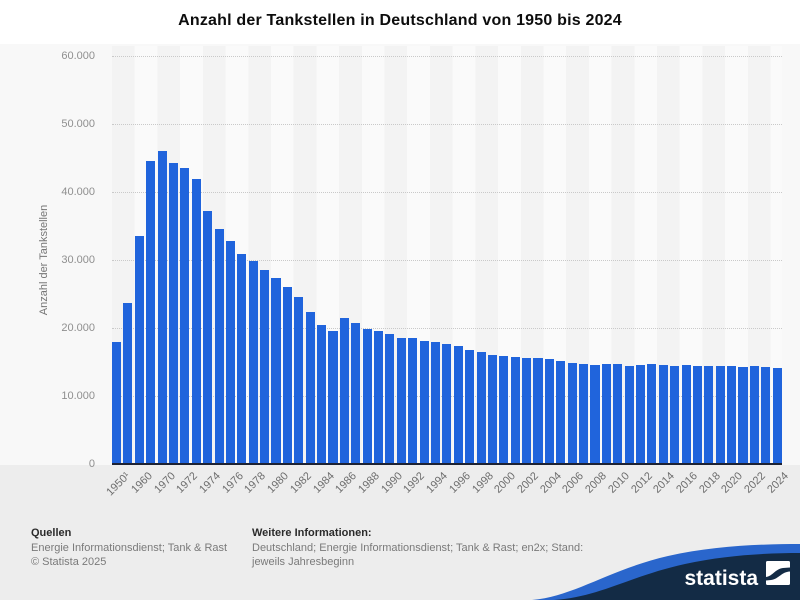  Describe the element at coordinates (721, 578) in the screenshot. I see `statista-logo-text: statista` at that location.